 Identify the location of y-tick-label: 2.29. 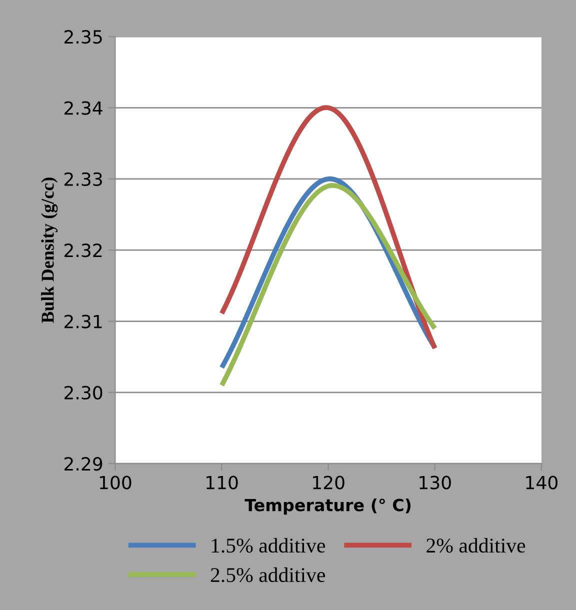
(83, 464).